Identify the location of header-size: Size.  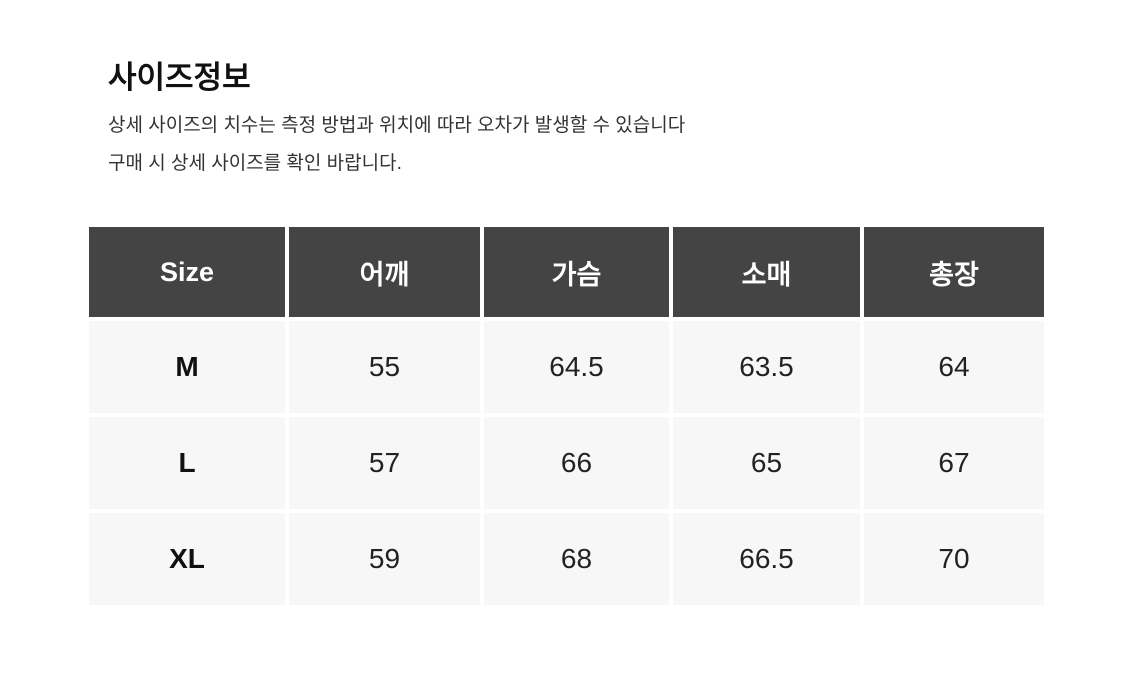
(187, 272).